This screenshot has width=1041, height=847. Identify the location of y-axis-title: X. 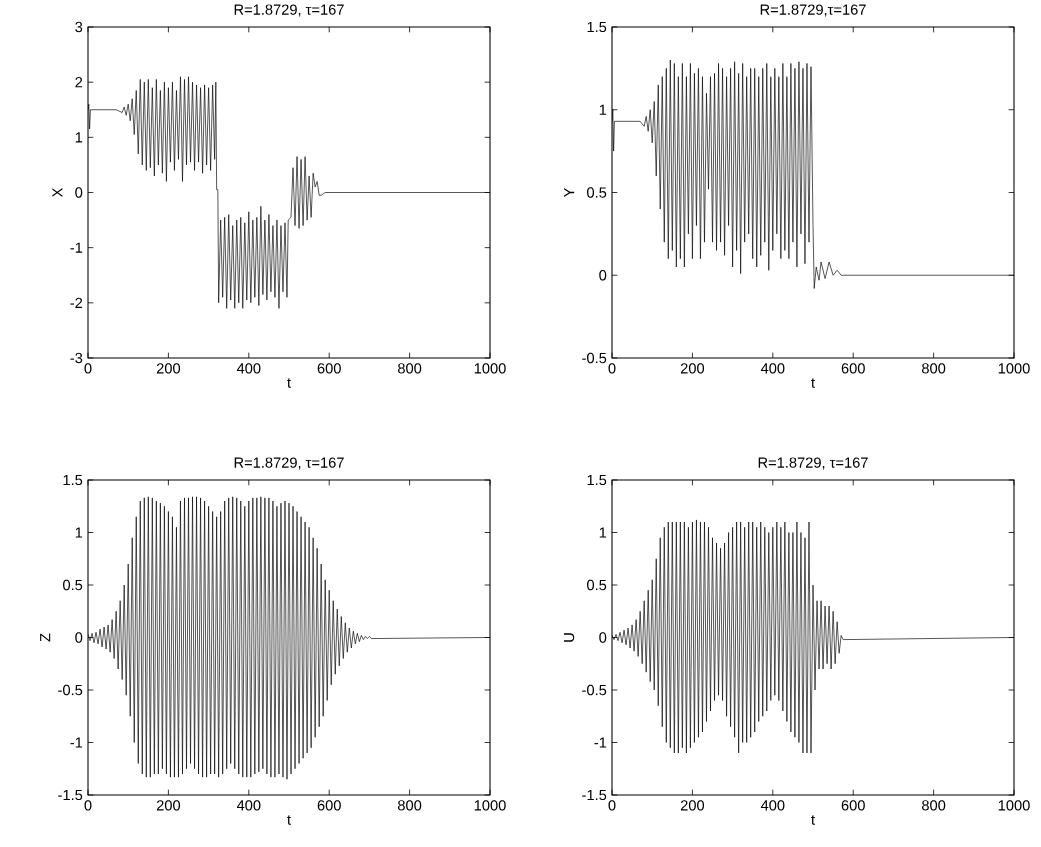
(57, 192).